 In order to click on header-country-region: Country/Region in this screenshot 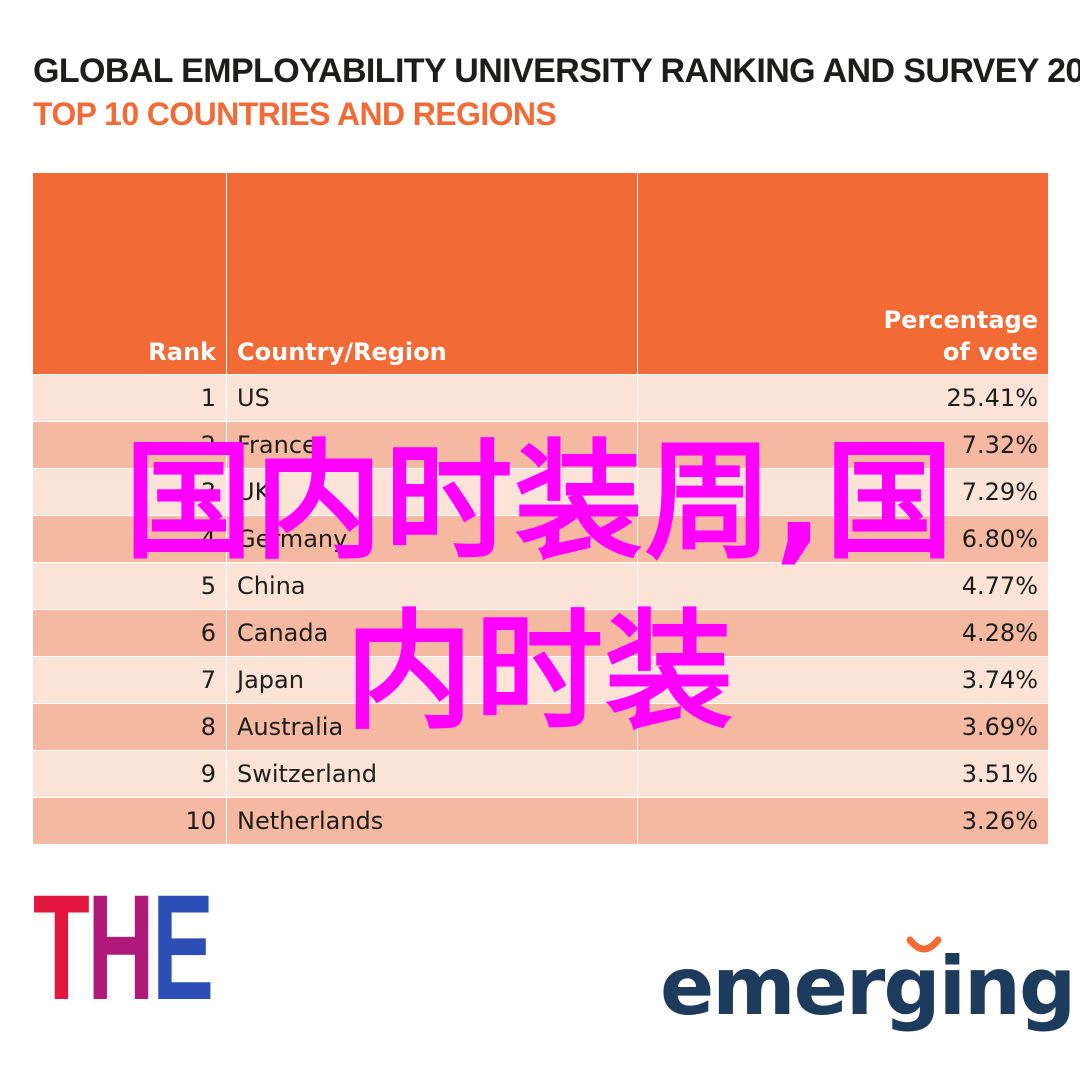, I will do `click(432, 274)`.